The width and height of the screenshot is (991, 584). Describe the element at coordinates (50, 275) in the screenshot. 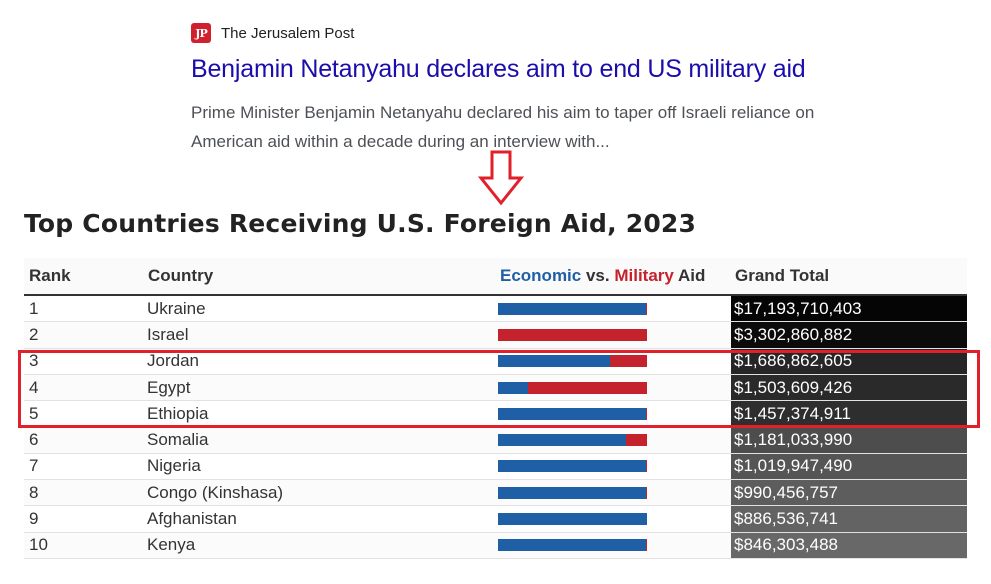

I see `header-rank: Rank` at that location.